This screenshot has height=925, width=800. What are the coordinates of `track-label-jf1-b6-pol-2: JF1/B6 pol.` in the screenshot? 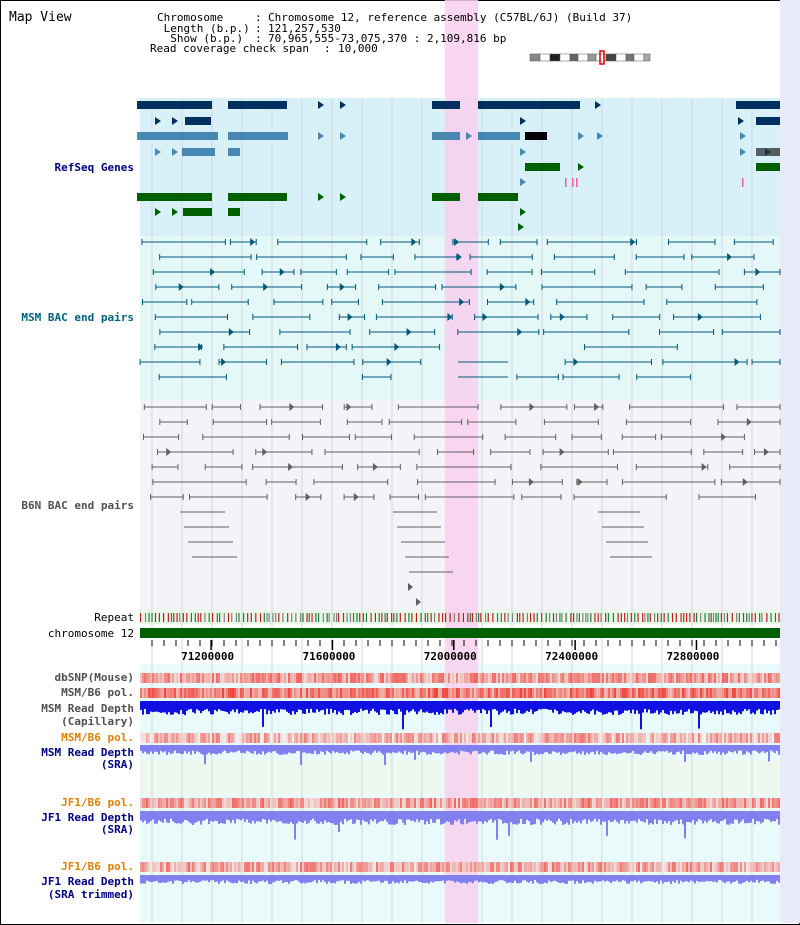 It's located at (97, 866).